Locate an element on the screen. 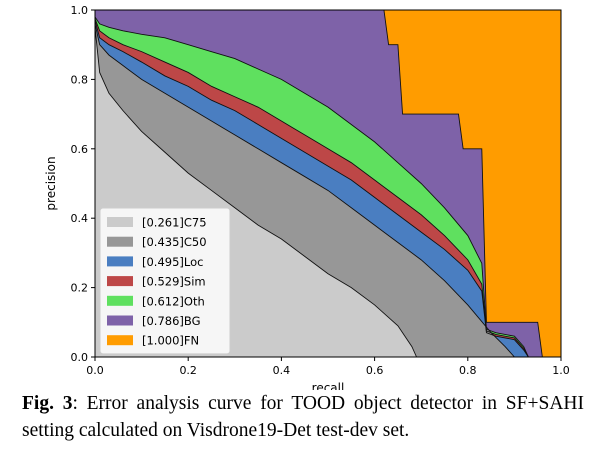 The height and width of the screenshot is (450, 599). x-tick-label: 0.8 is located at coordinates (468, 370).